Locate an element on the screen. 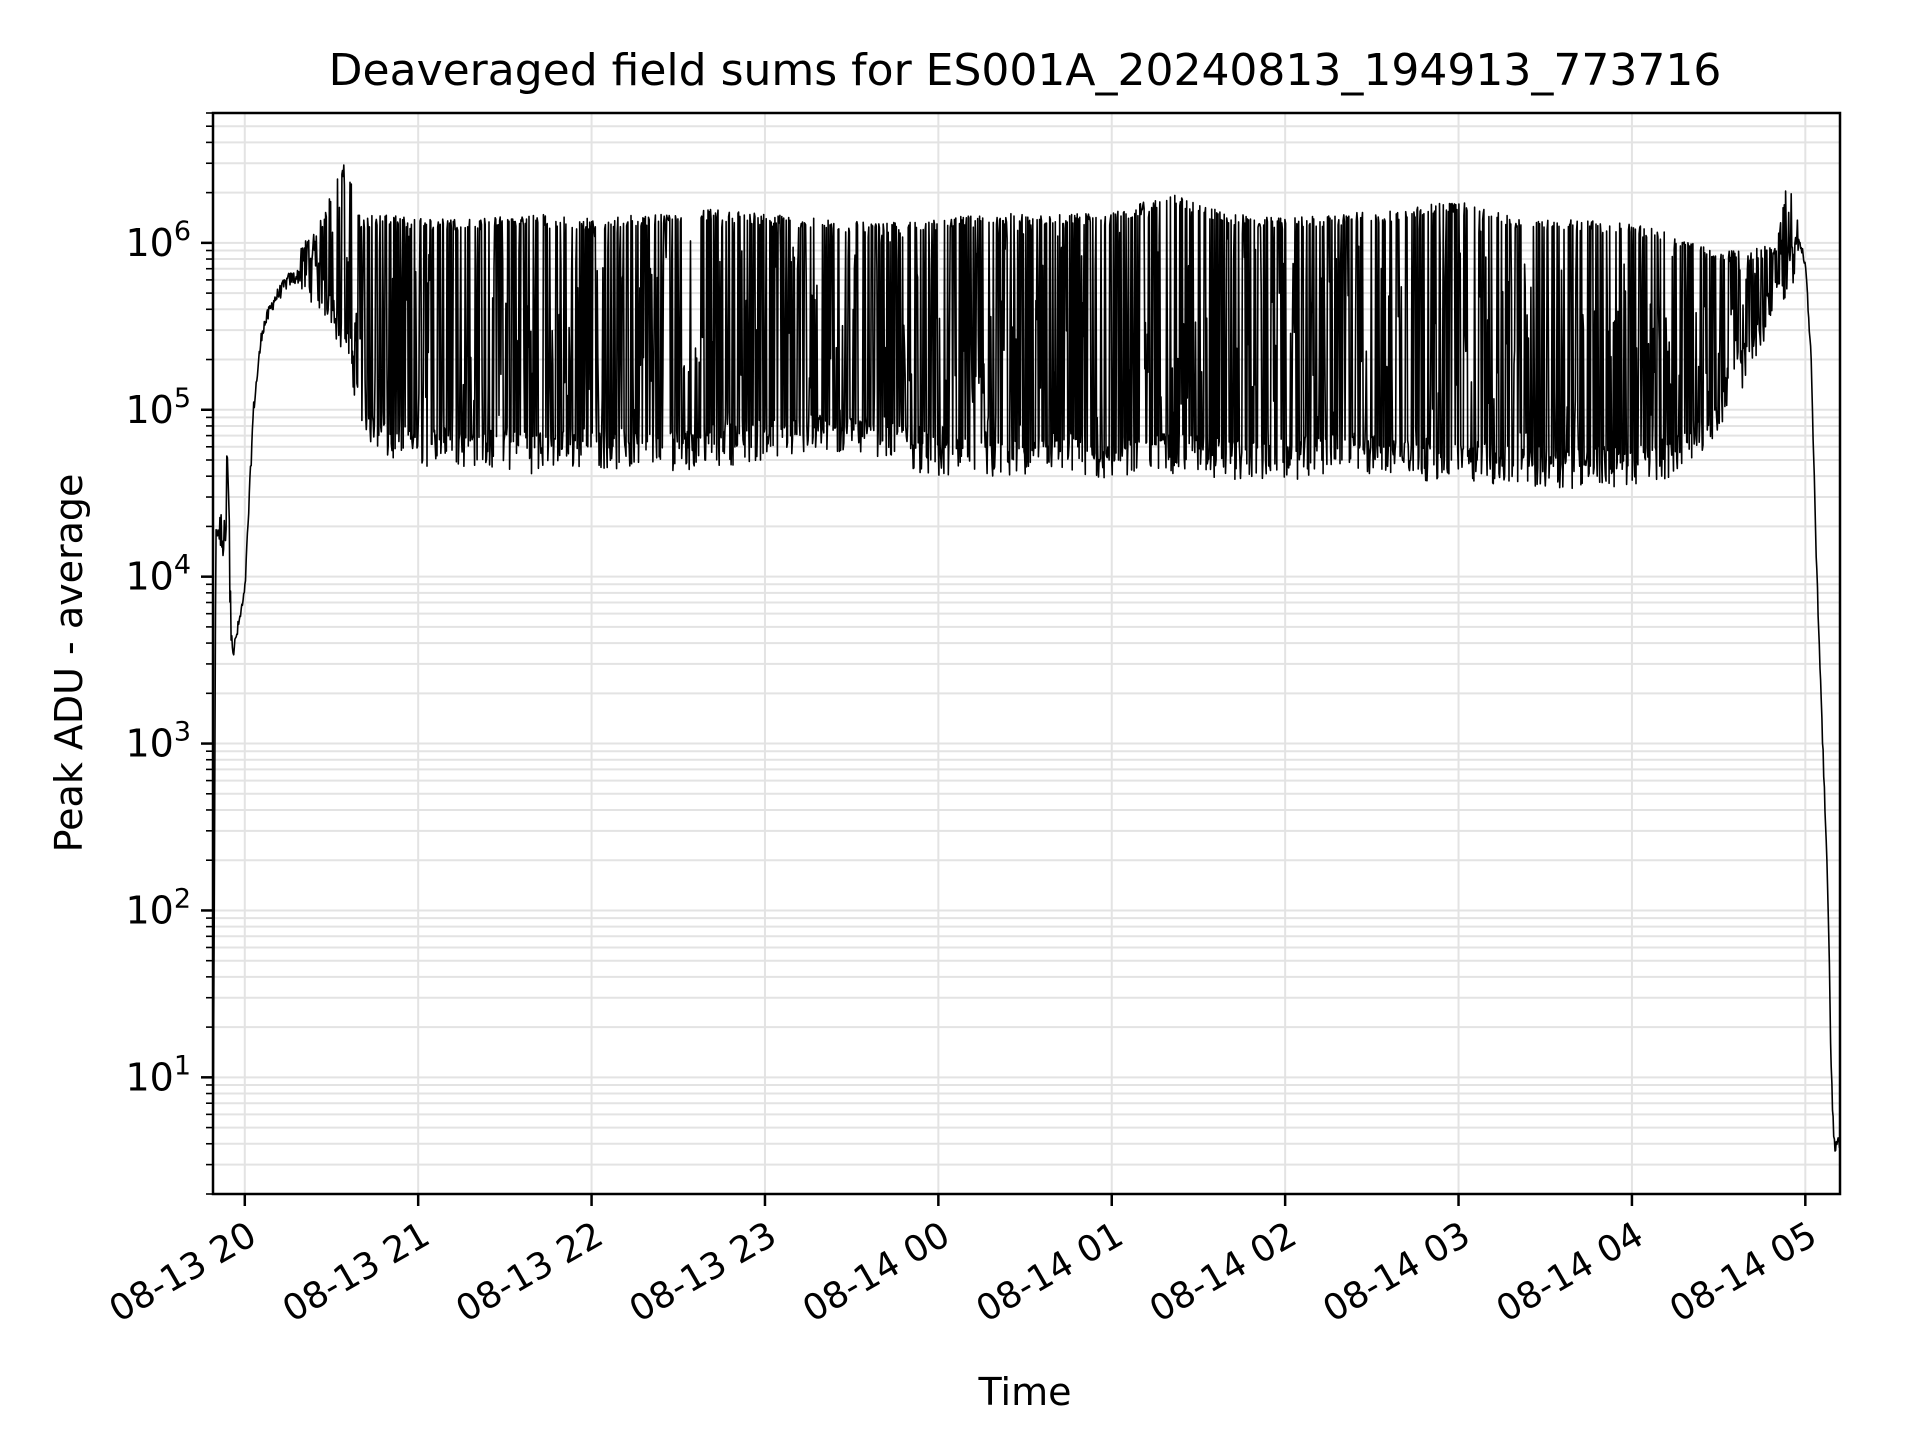 The height and width of the screenshot is (1445, 1920). y-tick-label: 10⁶ is located at coordinates (158, 240).